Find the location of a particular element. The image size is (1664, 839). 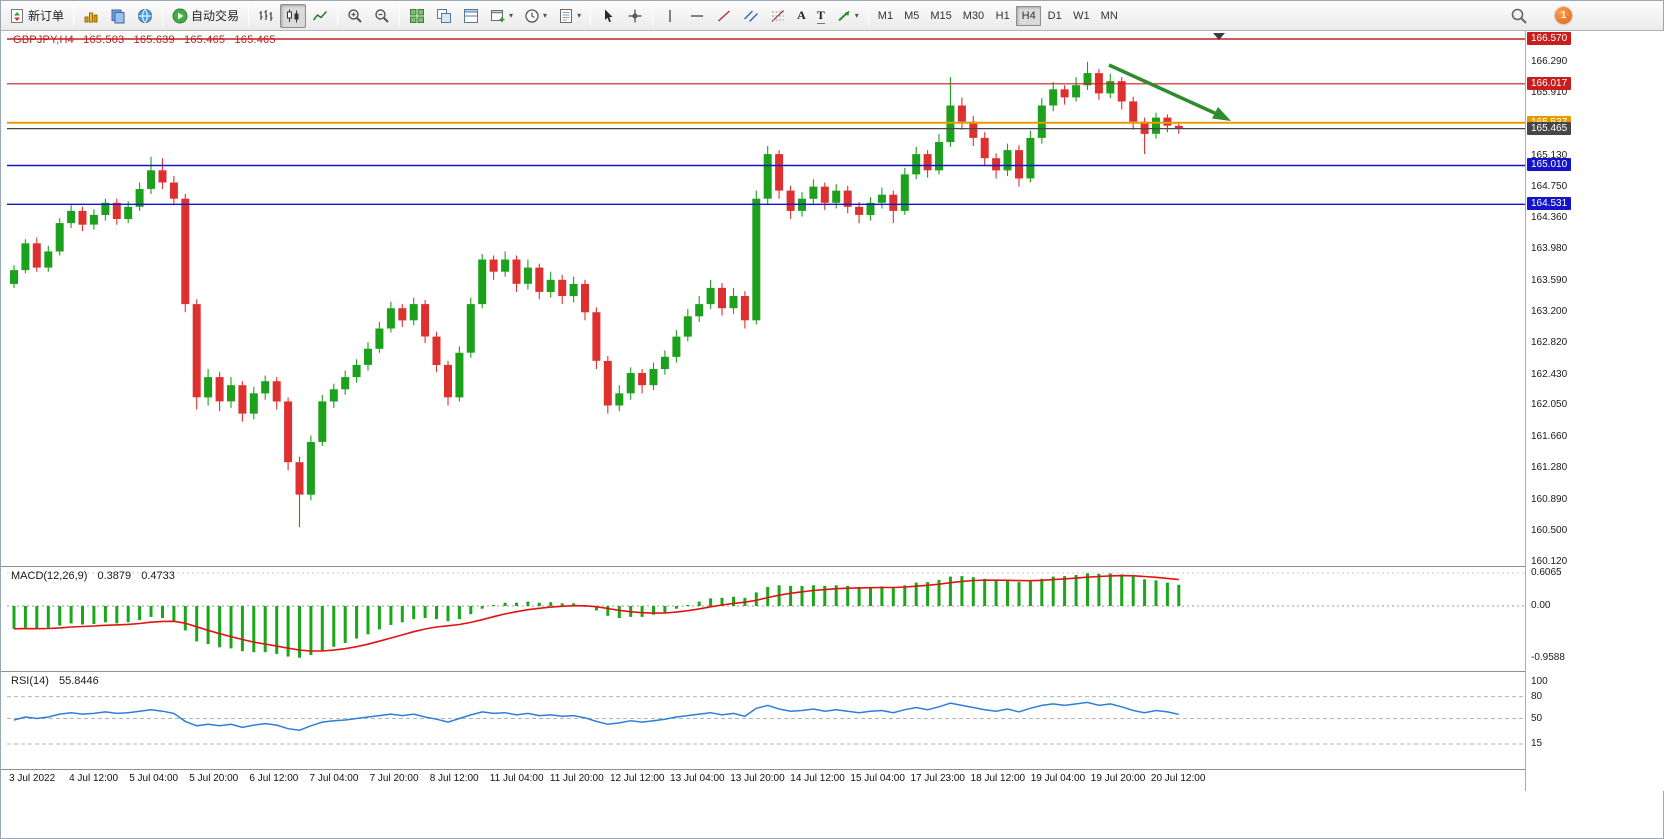

bar-chart-button is located at coordinates (266, 16).